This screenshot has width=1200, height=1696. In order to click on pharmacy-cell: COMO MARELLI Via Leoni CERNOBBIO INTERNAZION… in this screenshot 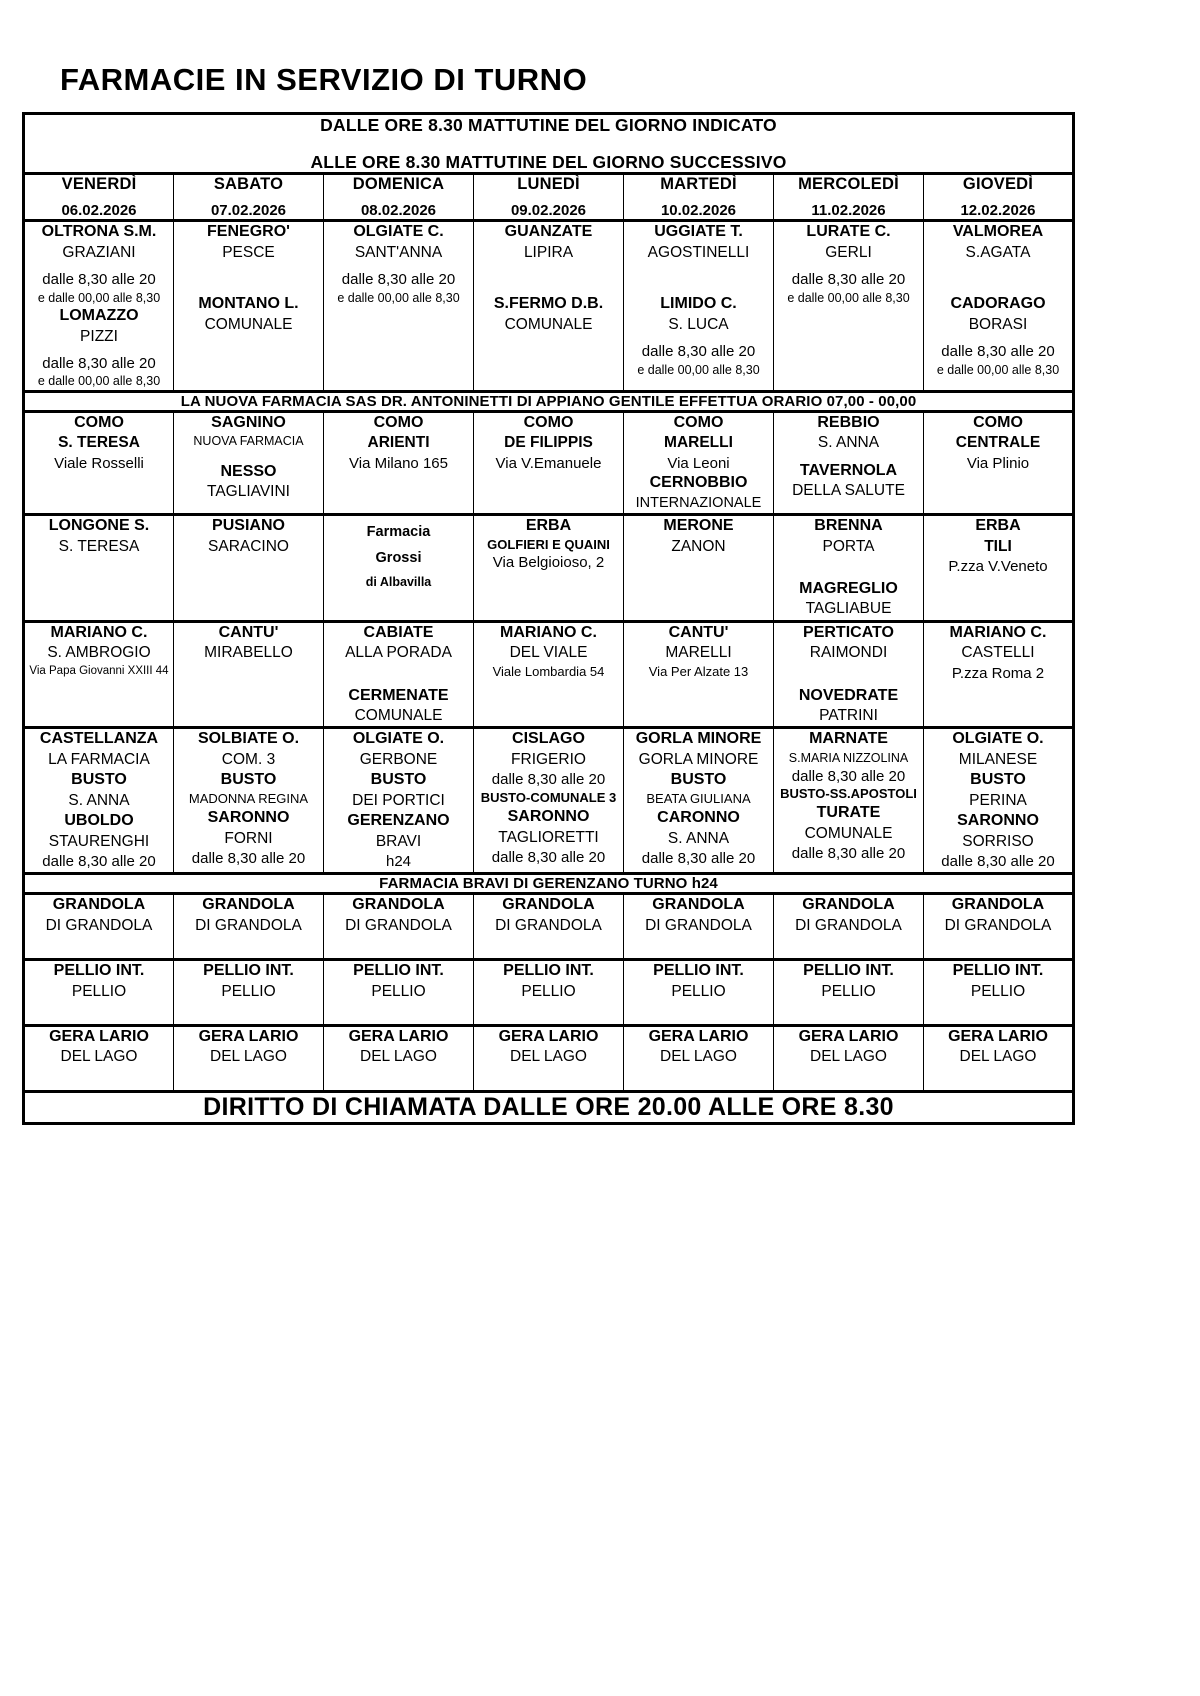, I will do `click(698, 463)`.